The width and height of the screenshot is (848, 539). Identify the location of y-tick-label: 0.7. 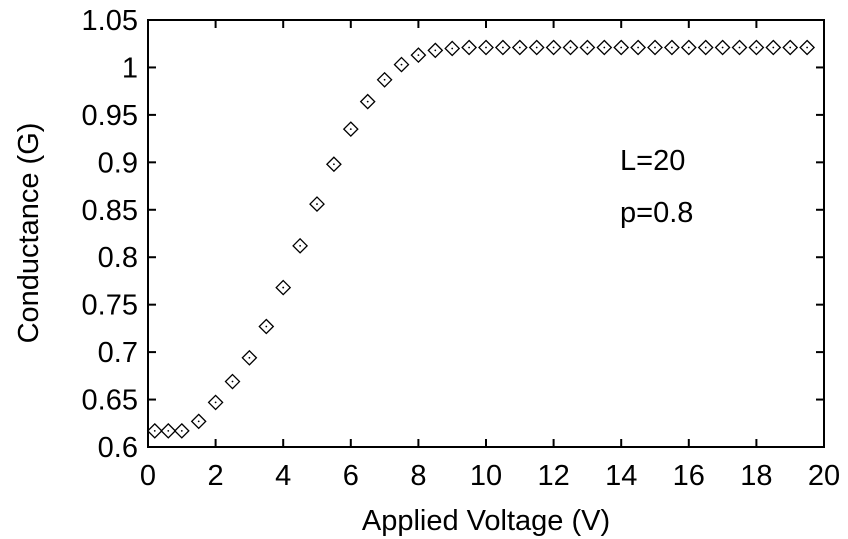
(118, 353).